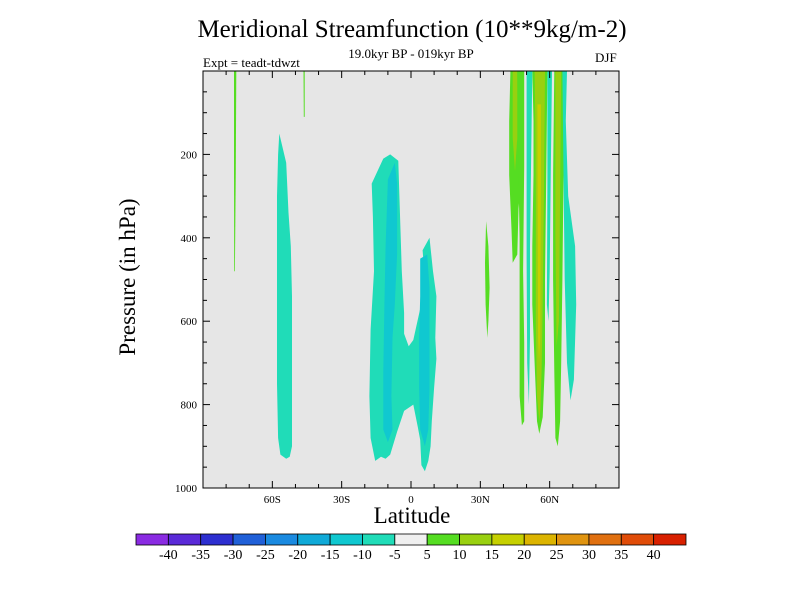  I want to click on colorbar-label: 10, so click(460, 555).